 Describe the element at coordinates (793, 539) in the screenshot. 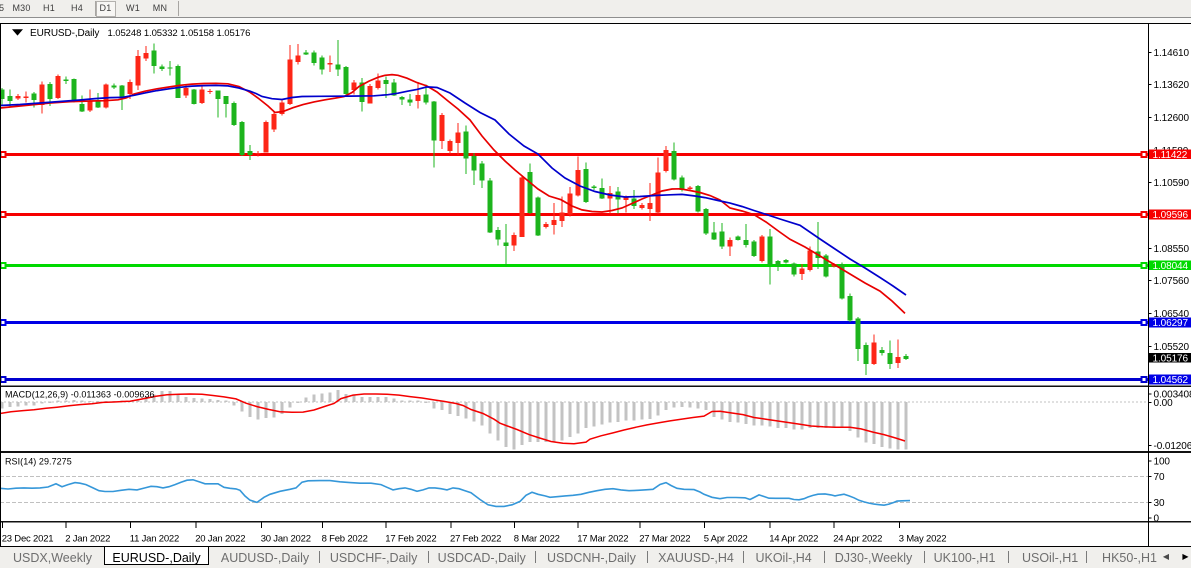

I see `svg-text: 14 Apr 2022` at that location.